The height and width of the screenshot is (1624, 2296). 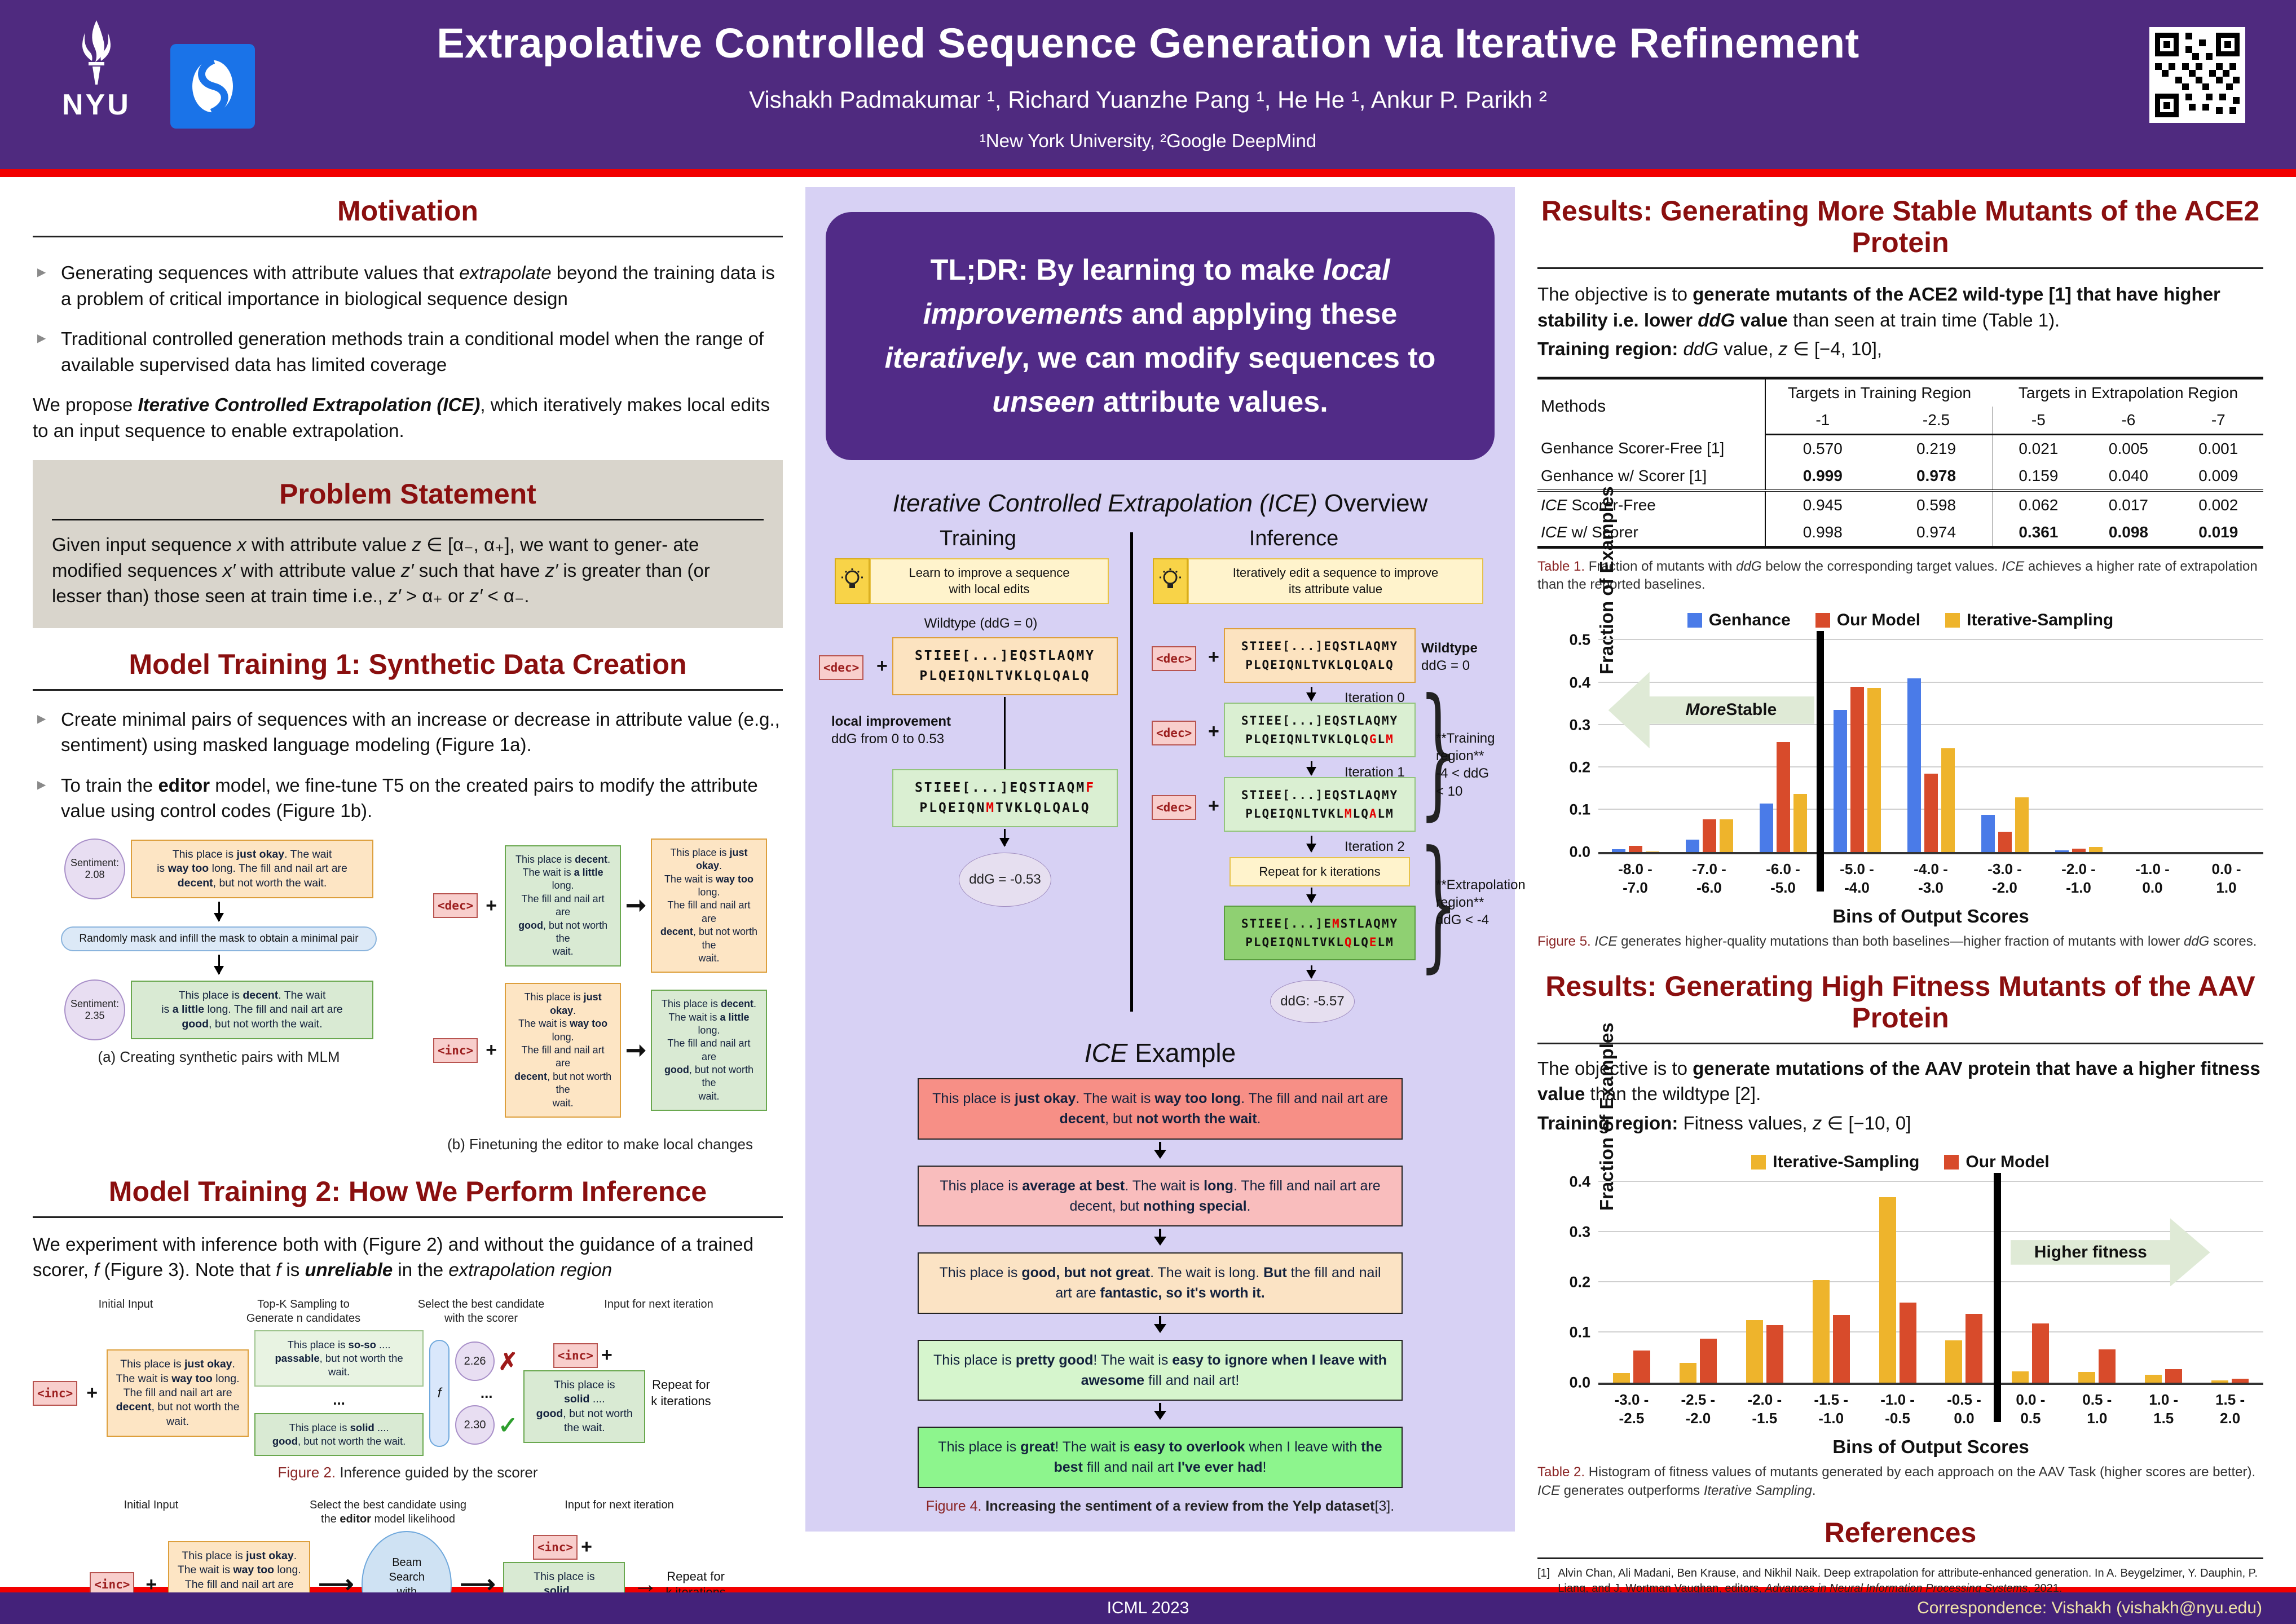 What do you see at coordinates (408, 1472) in the screenshot?
I see `figure2-caption: Figure 2. Inference guided by the scorer` at bounding box center [408, 1472].